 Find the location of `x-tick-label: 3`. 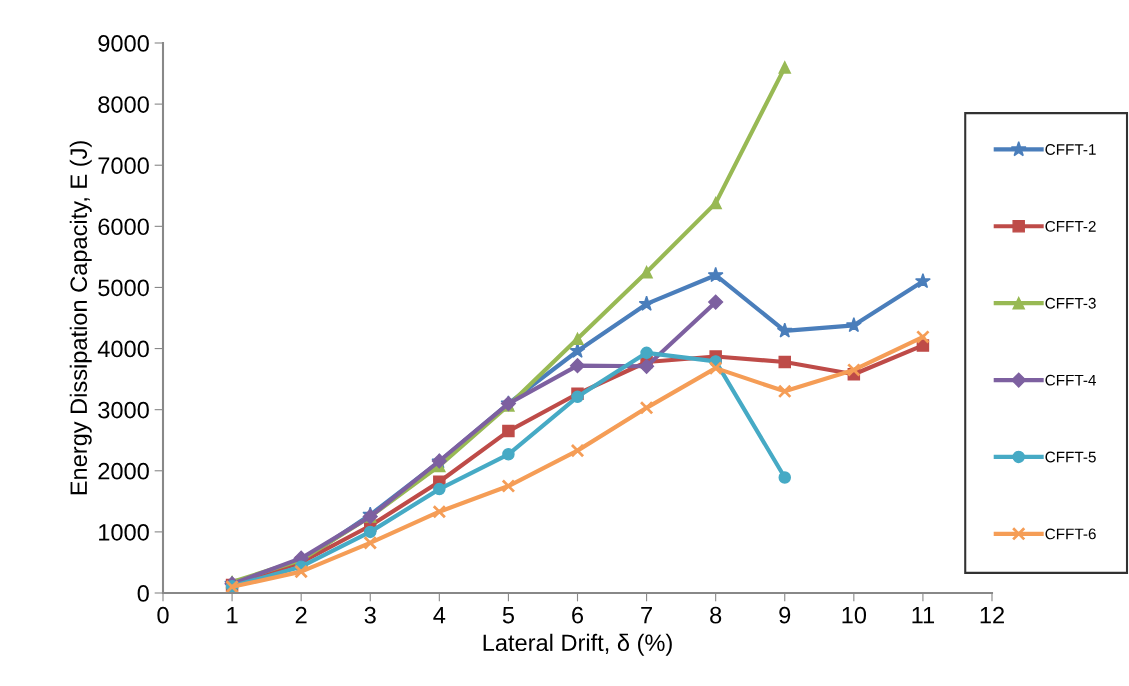

x-tick-label: 3 is located at coordinates (370, 615).